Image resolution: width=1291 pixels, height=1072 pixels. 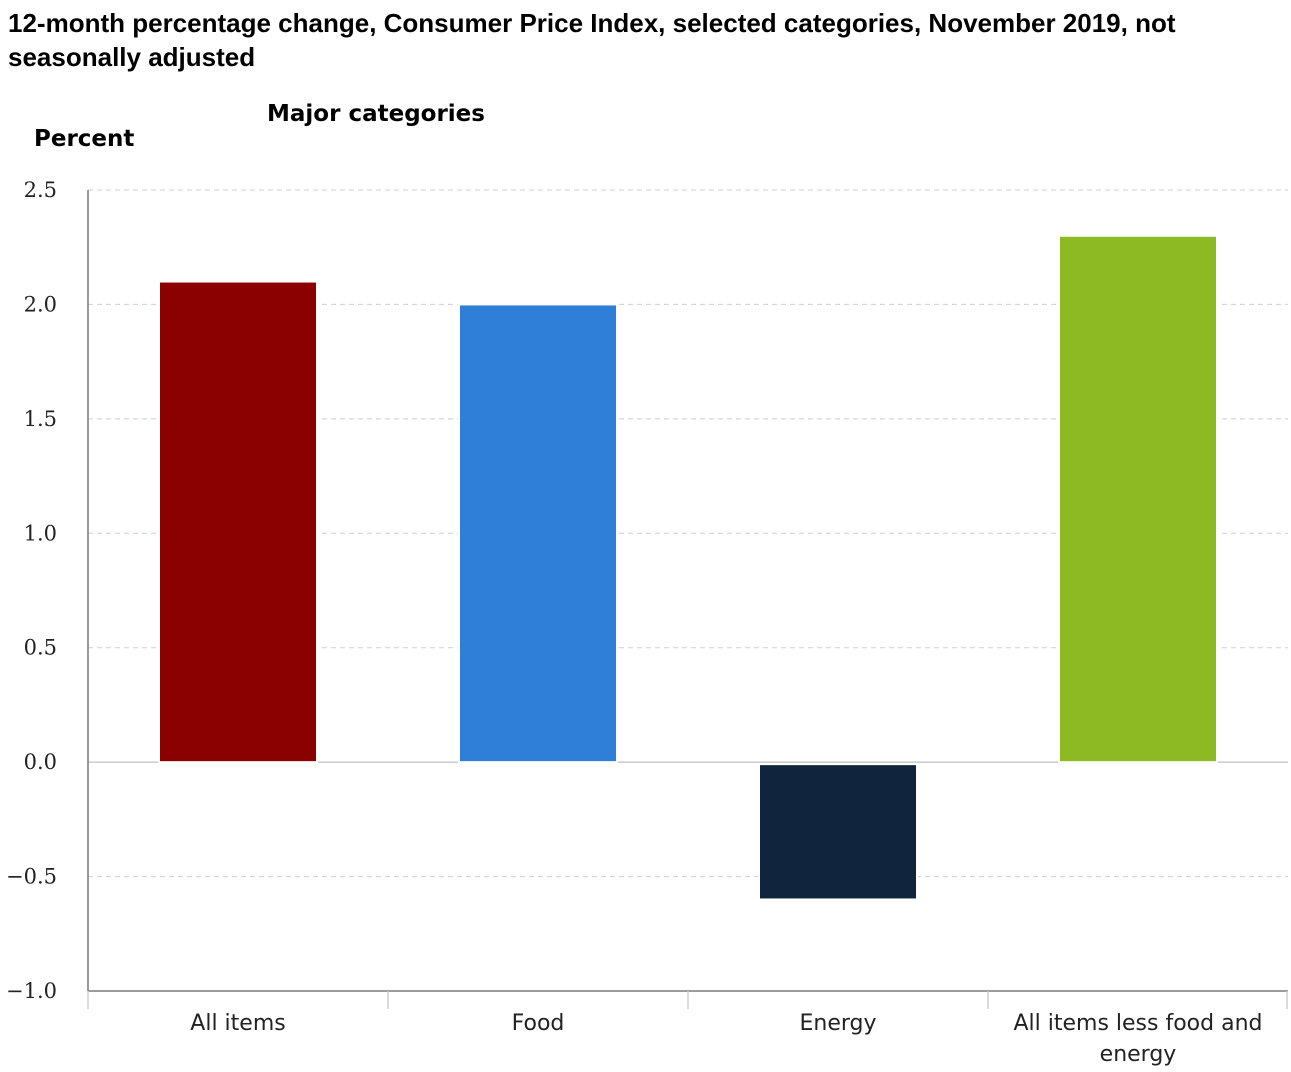 I want to click on y-axis-label: Percent, so click(x=84, y=139).